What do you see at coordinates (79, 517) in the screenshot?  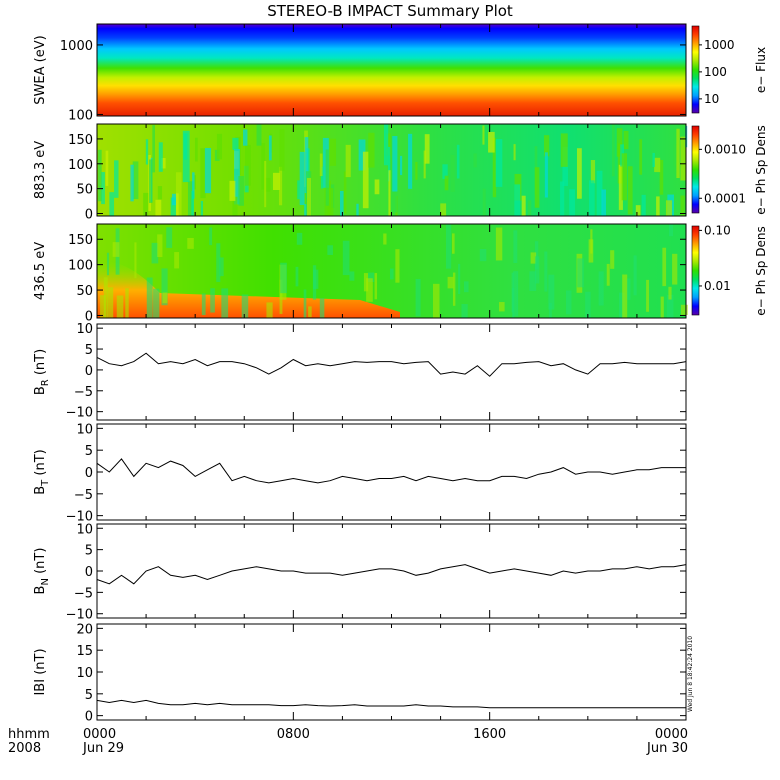 I see `y-tick-label: −10` at bounding box center [79, 517].